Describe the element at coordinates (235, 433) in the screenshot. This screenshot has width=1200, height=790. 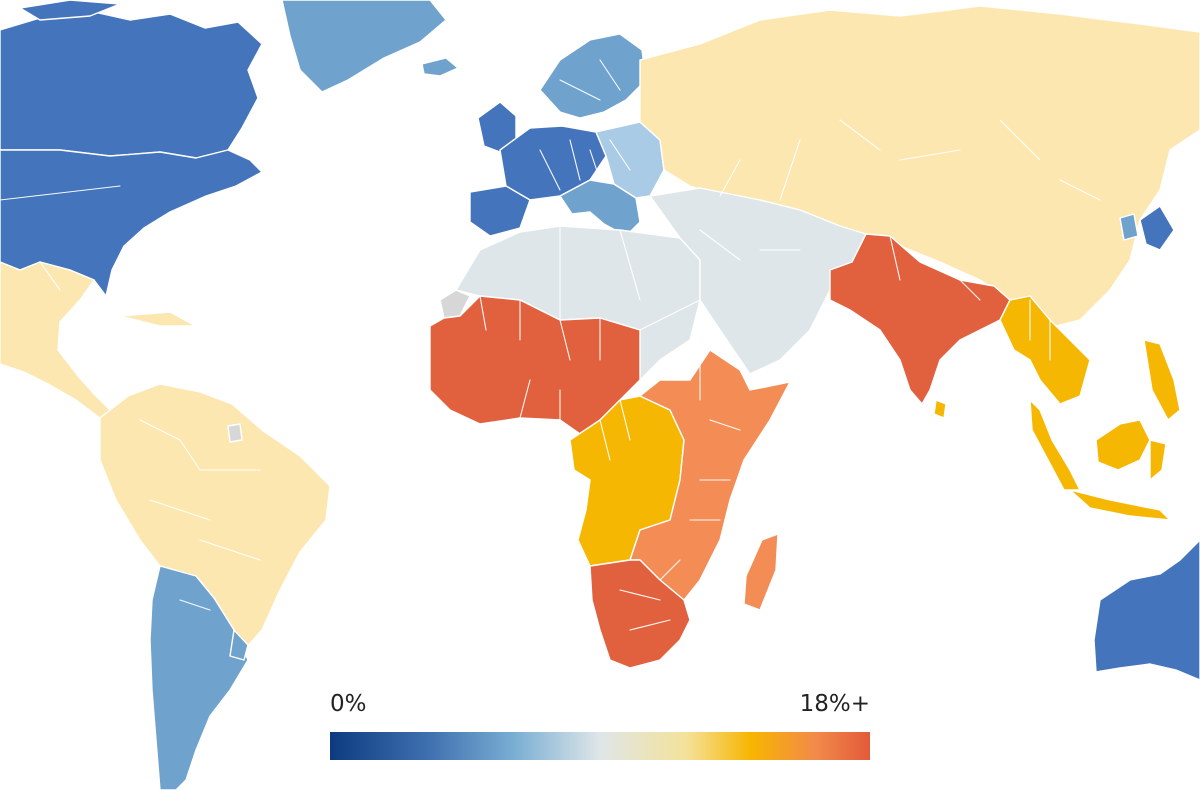
I see `region-french-guiana` at that location.